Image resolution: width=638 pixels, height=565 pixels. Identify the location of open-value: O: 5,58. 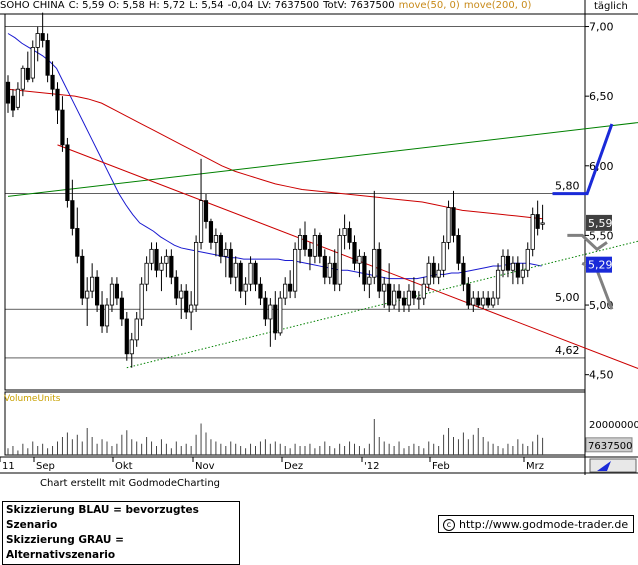
(126, 5).